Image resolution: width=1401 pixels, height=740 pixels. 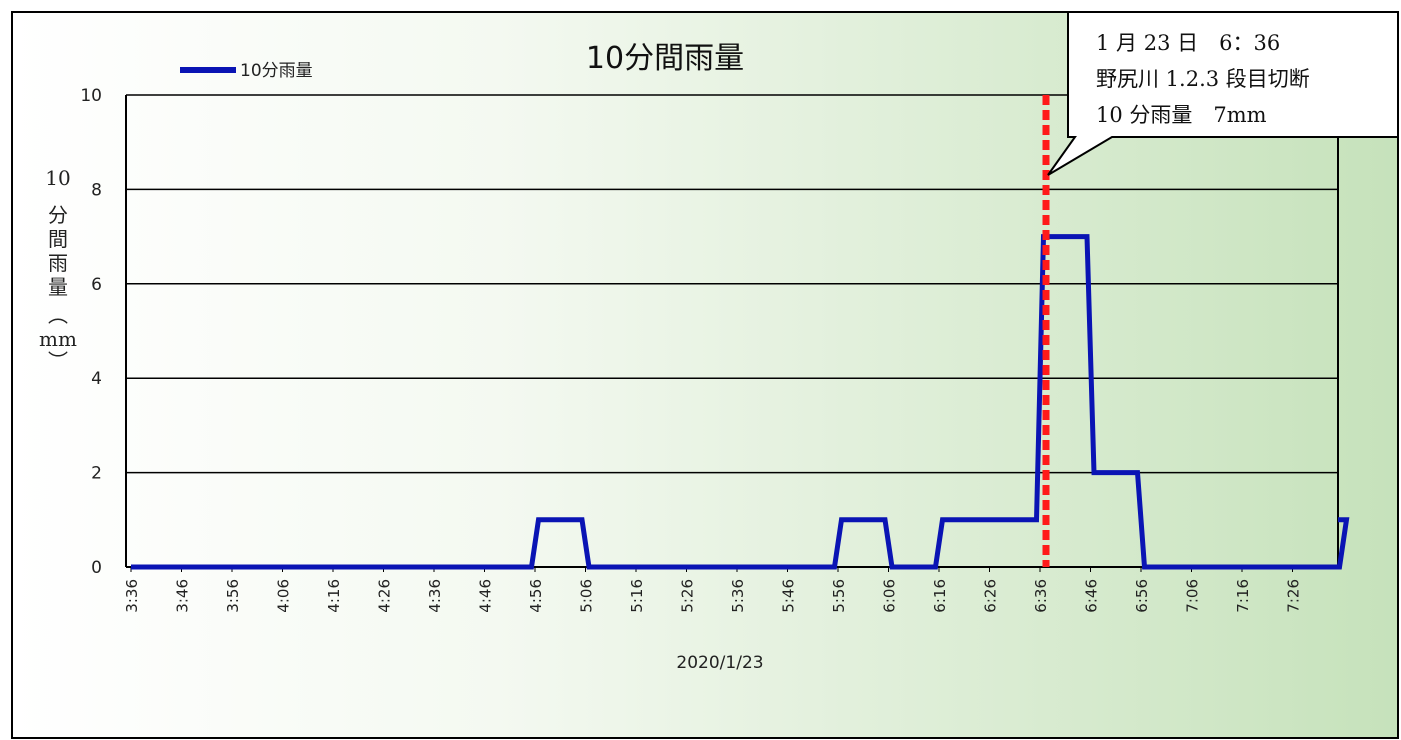 I want to click on x-axis-label: 2020/1/23, so click(x=719, y=663).